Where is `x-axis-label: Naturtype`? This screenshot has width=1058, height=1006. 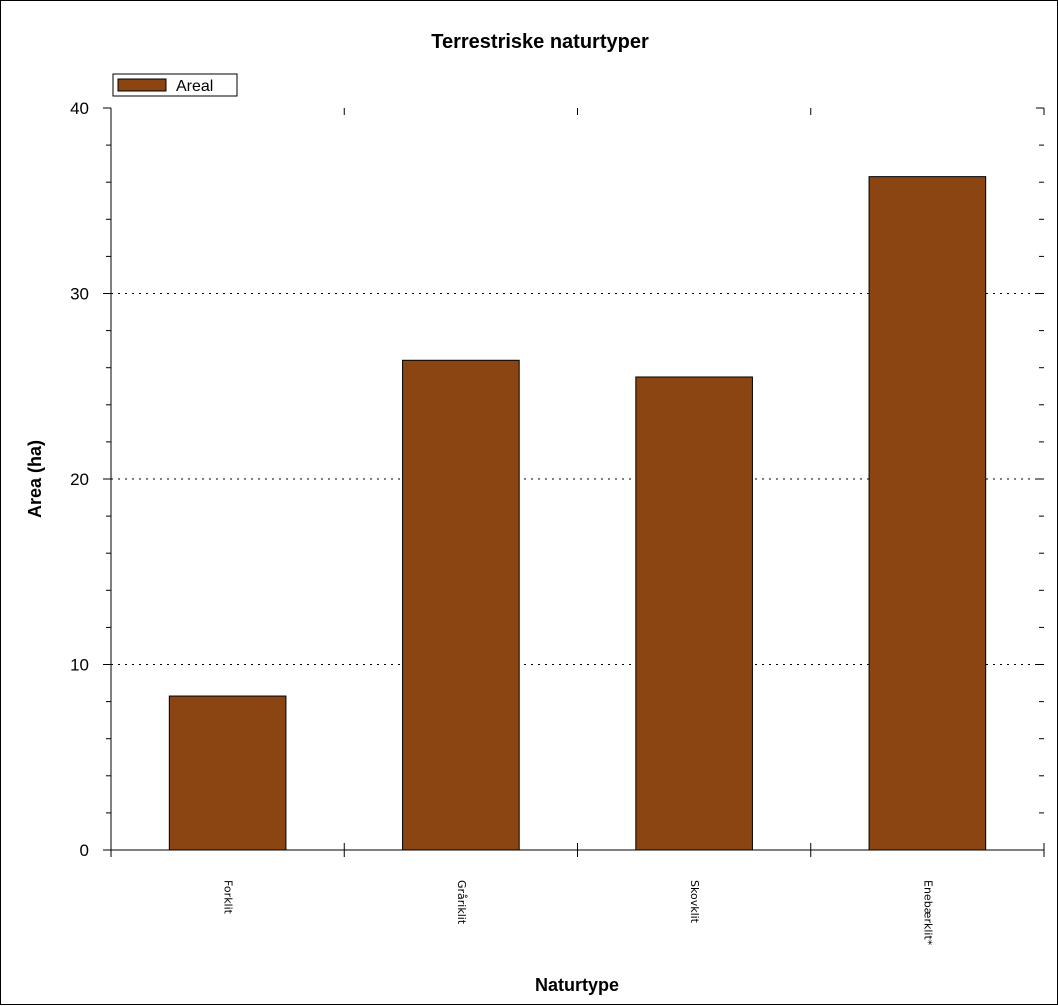 x-axis-label: Naturtype is located at coordinates (577, 985).